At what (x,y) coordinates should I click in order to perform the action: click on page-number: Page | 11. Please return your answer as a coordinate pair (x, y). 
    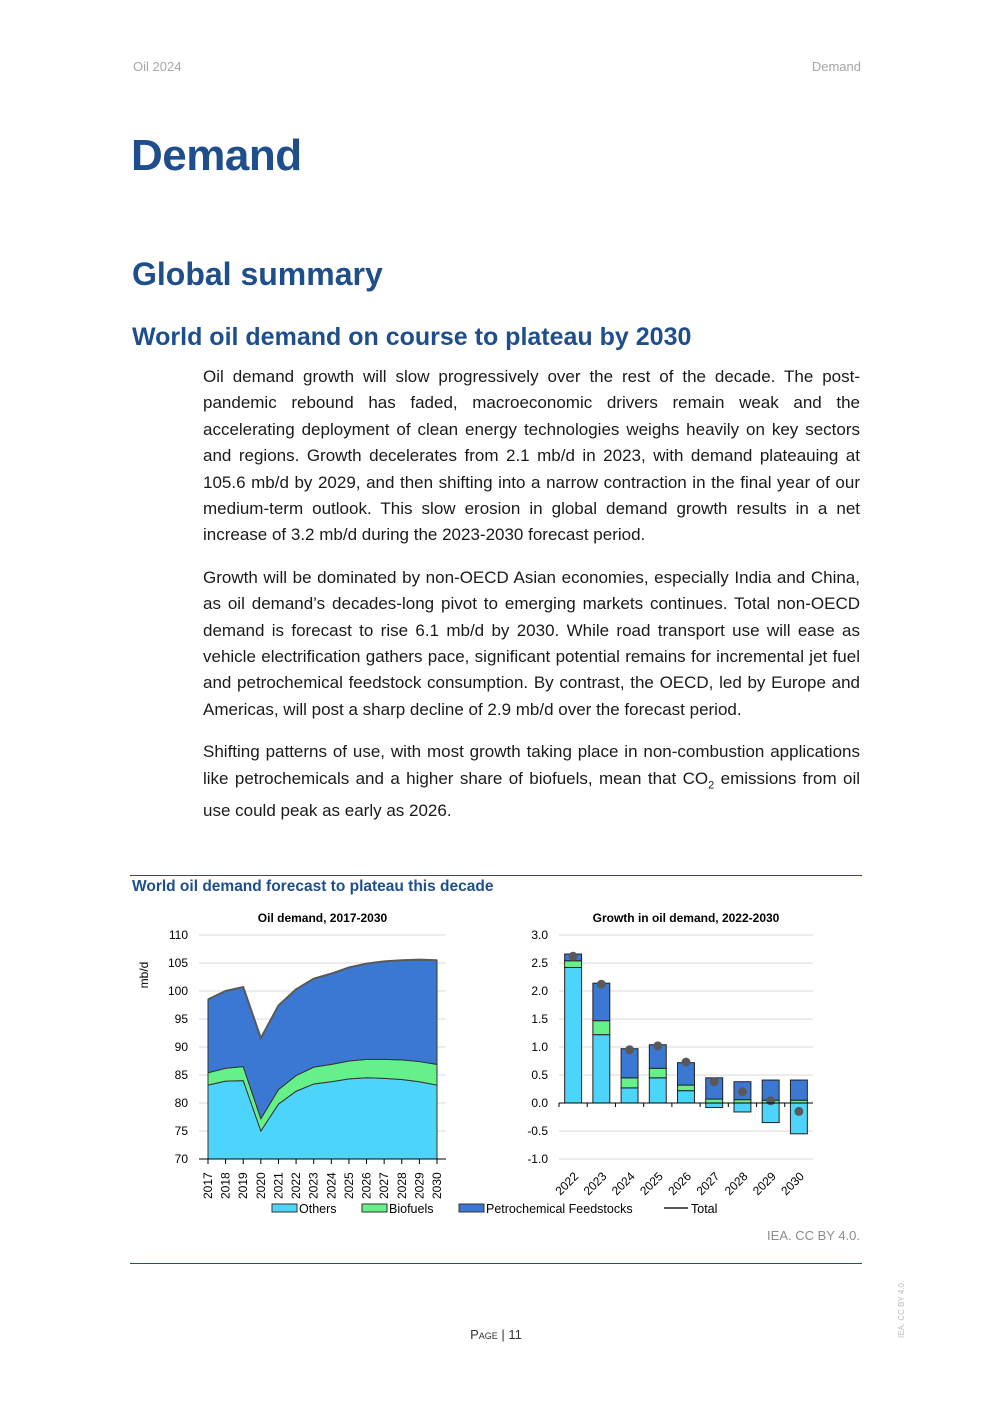
    Looking at the image, I should click on (496, 1334).